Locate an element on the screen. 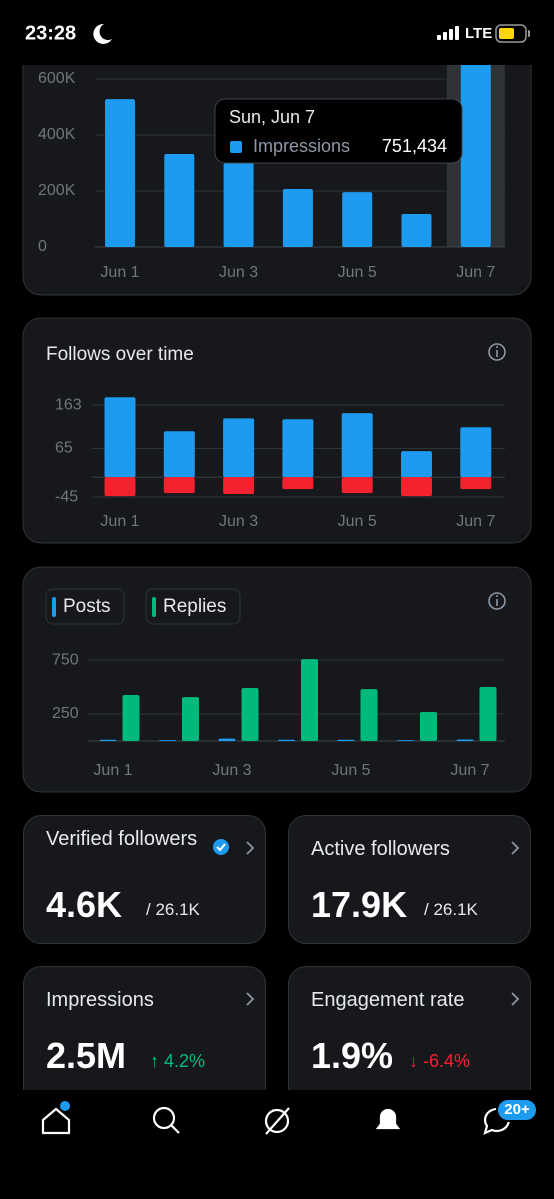 This screenshot has height=1199, width=554. y-tick-label: 750 is located at coordinates (65, 659).